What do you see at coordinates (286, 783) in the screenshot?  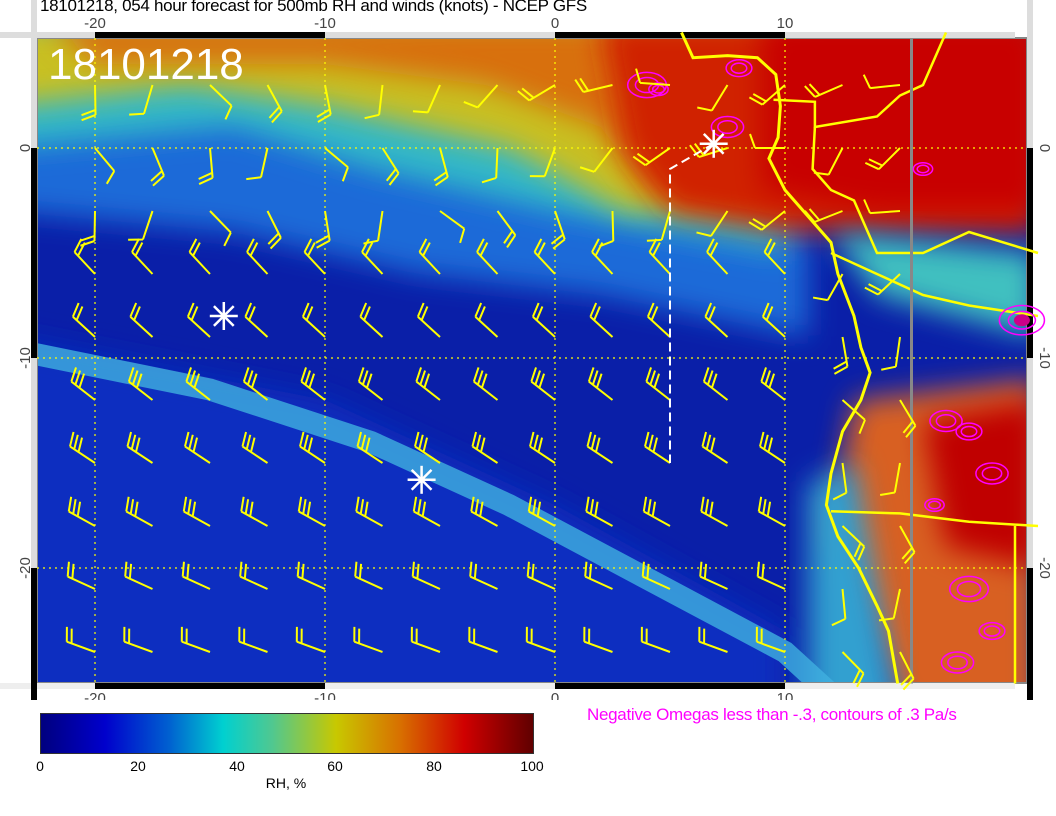 I see `colorbar-label: RH, %` at bounding box center [286, 783].